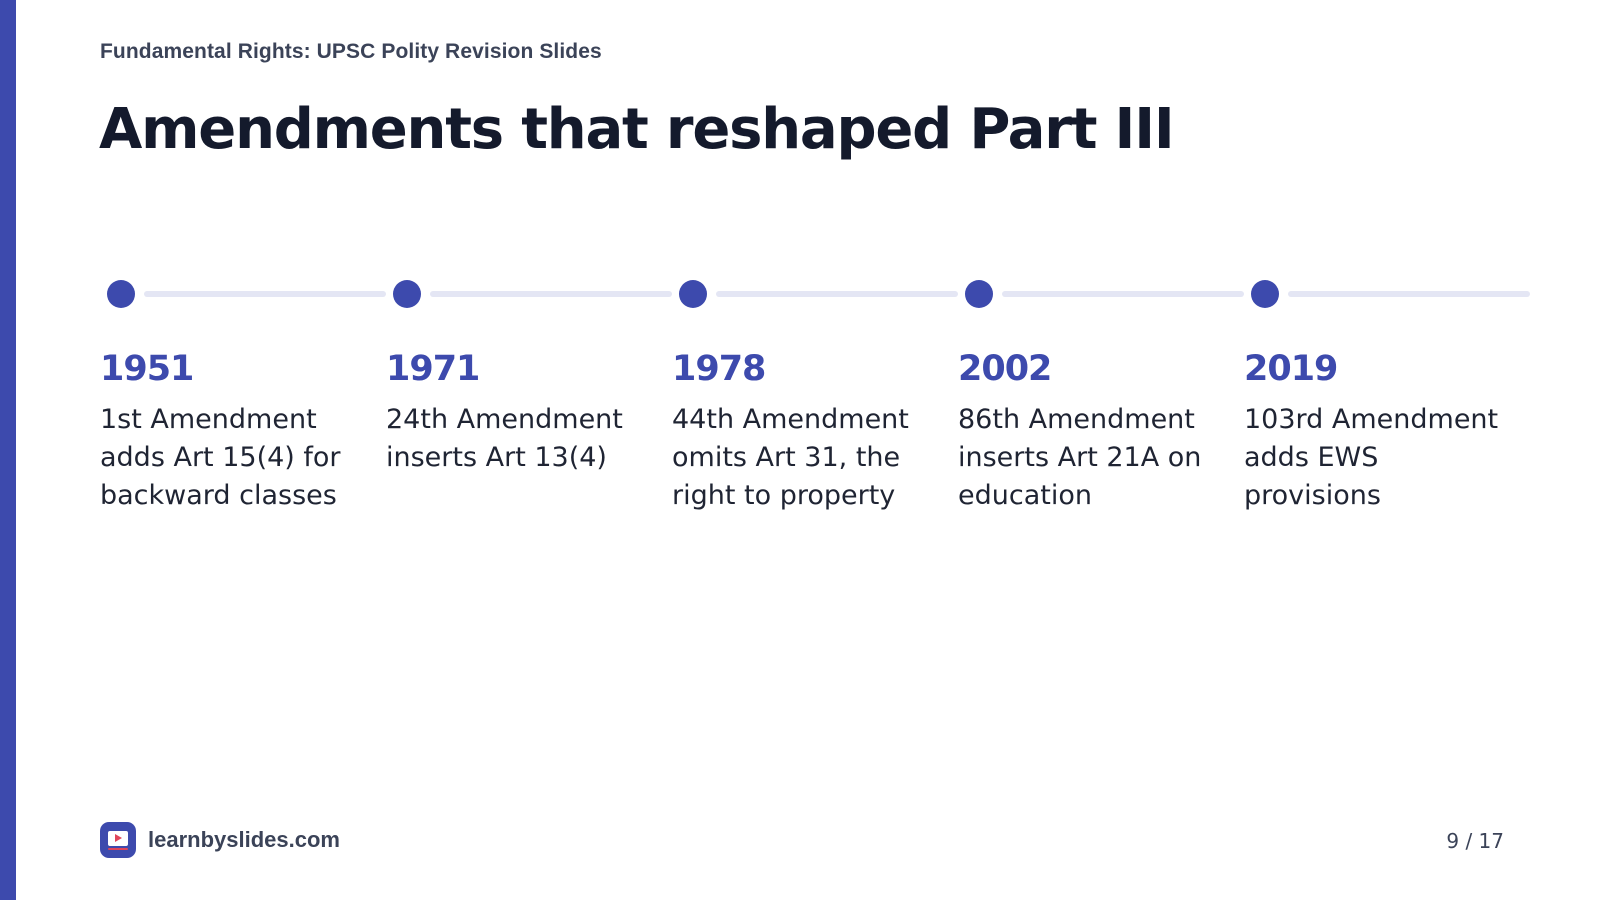 The image size is (1600, 900). What do you see at coordinates (1291, 369) in the screenshot?
I see `timeline-year: 2019` at bounding box center [1291, 369].